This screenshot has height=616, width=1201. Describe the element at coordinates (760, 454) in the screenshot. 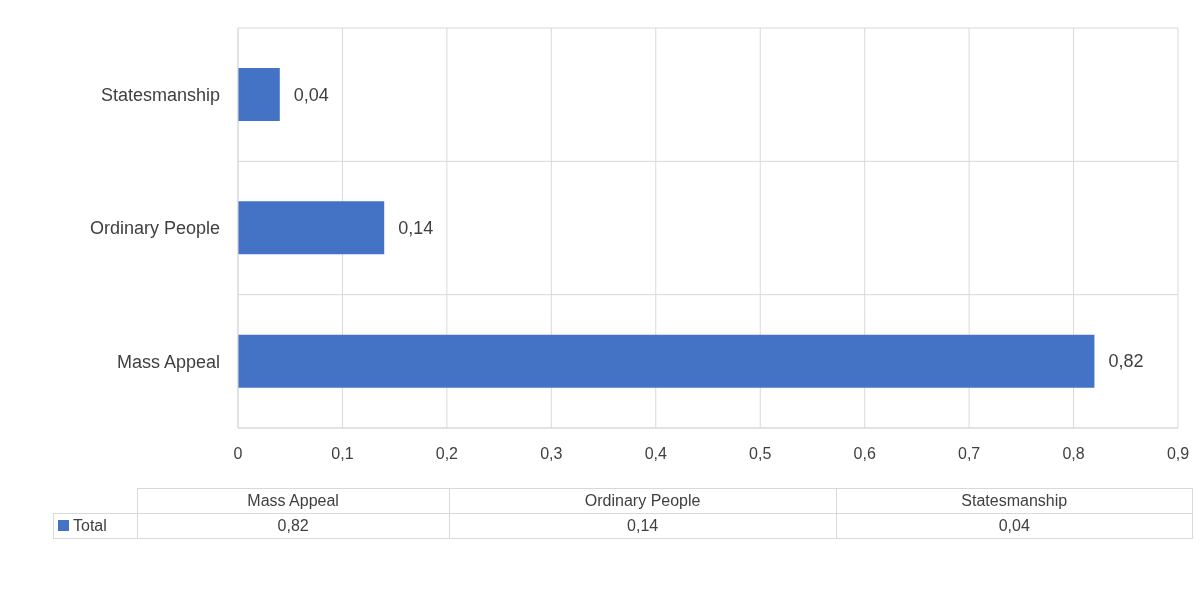

I see `x-tick-label: 0,5` at that location.